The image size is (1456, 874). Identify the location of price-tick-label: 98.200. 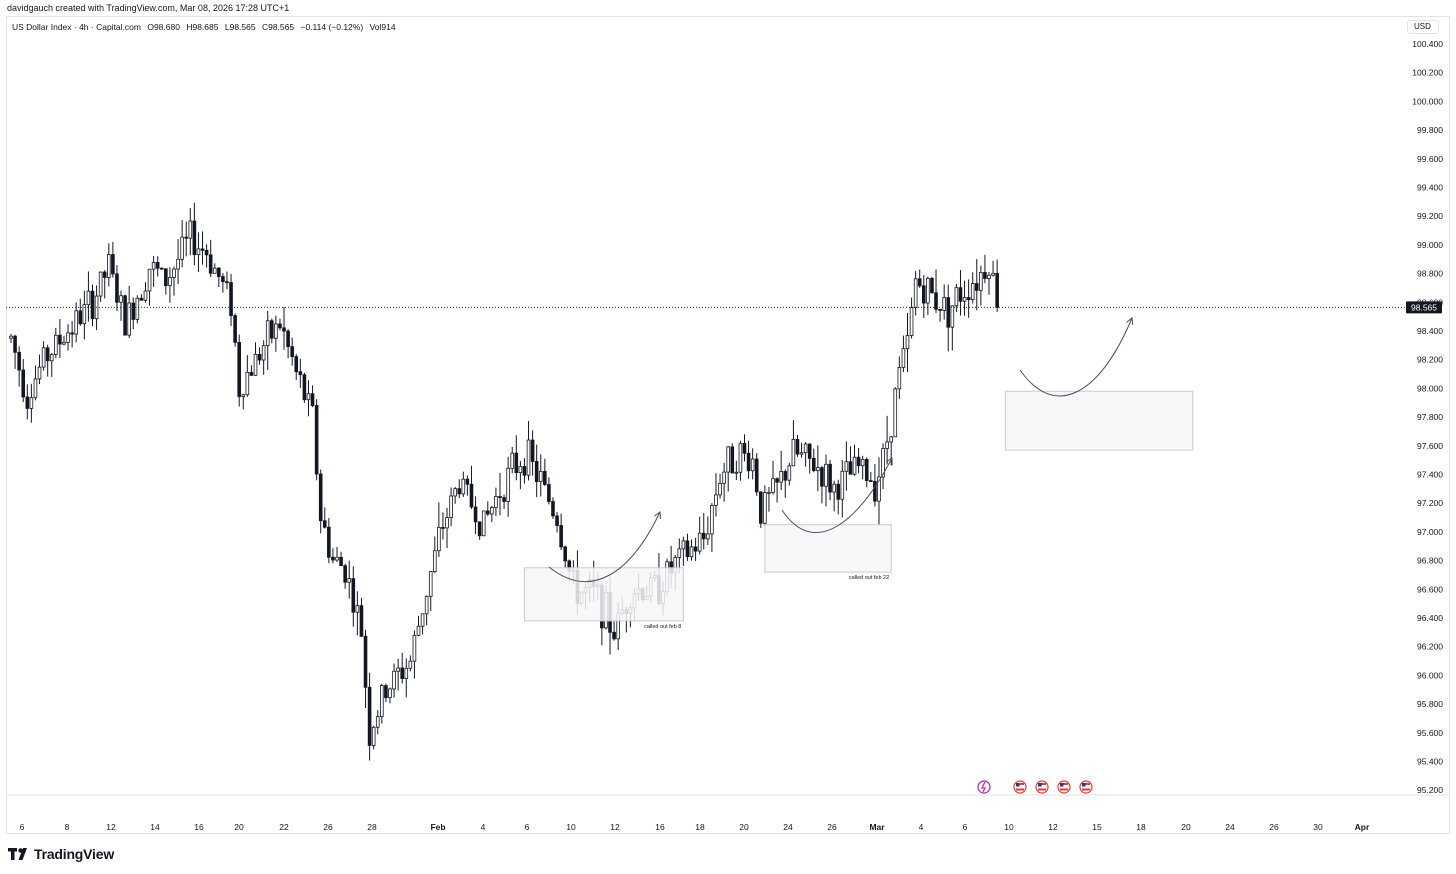
(1430, 360).